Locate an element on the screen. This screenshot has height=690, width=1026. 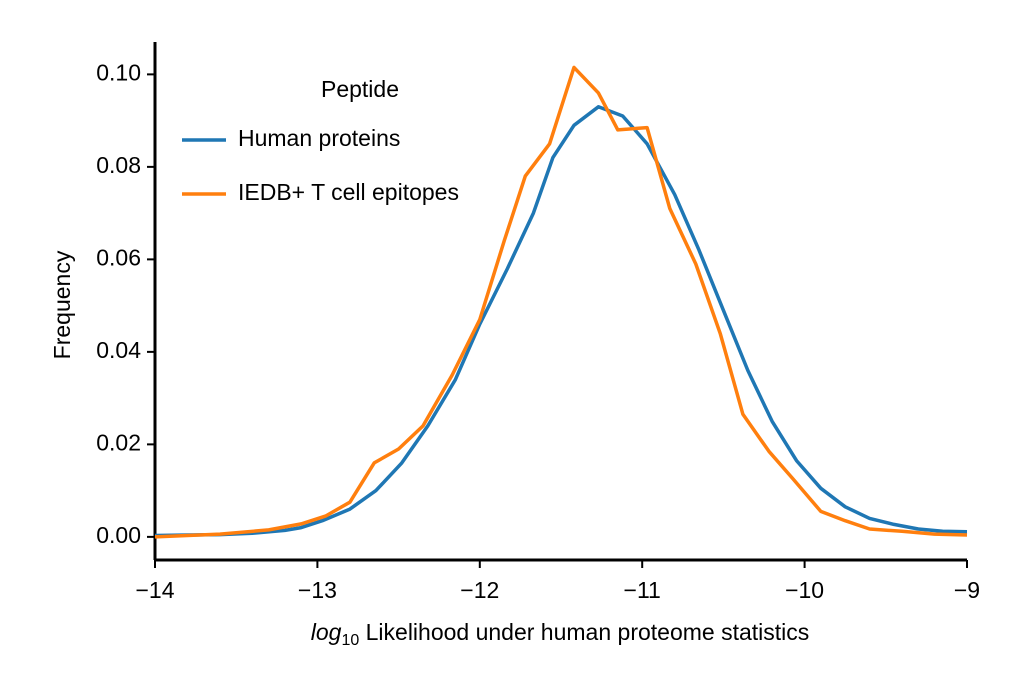
legend-label: Human proteins is located at coordinates (319, 138).